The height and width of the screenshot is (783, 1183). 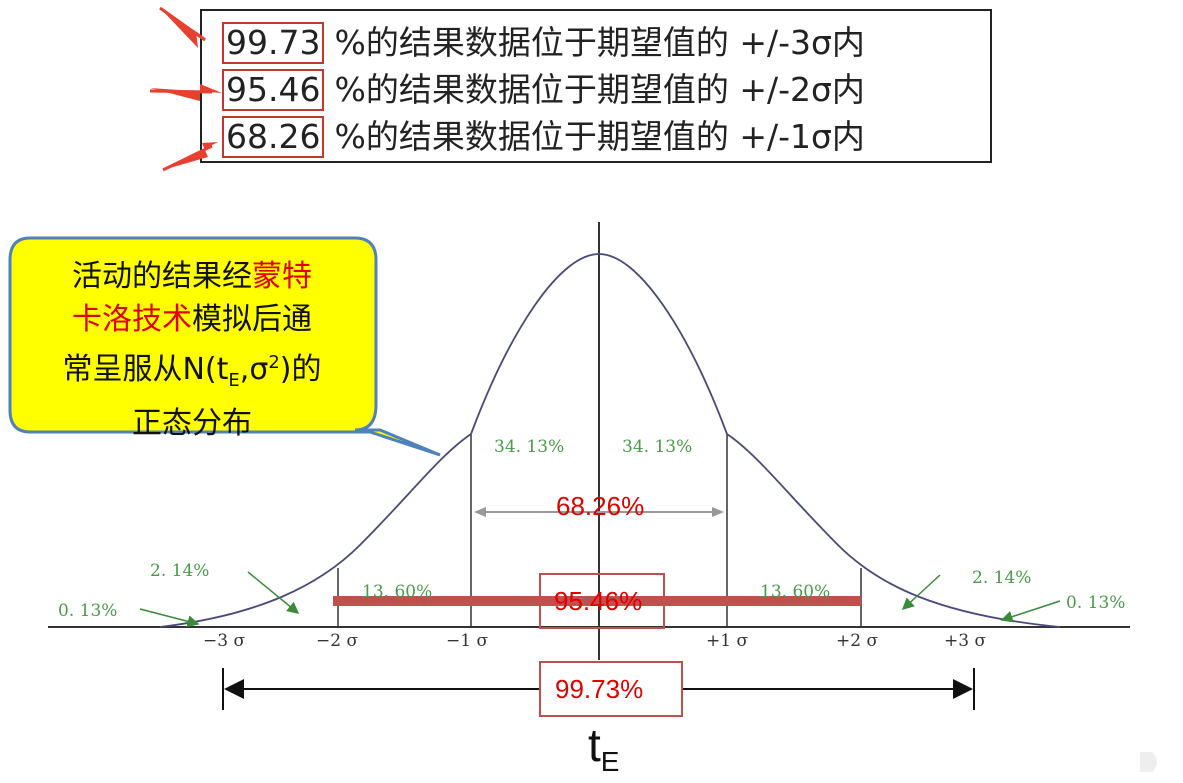 I want to click on header-row-3sigma: 99.73 %的结果数据位于期望值的 +/-3σ内, so click(x=543, y=43).